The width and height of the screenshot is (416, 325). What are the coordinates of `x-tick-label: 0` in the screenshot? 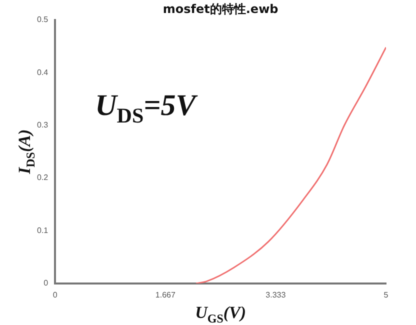 It's located at (55, 295).